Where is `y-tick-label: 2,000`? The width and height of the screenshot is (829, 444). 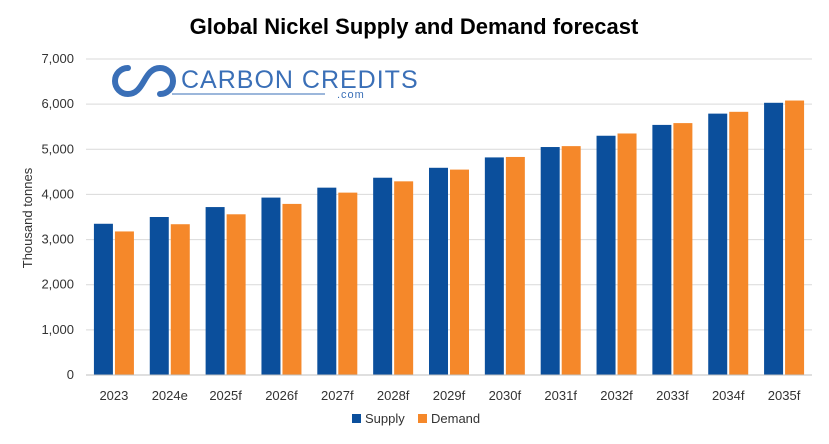 y-tick-label: 2,000 is located at coordinates (57, 284).